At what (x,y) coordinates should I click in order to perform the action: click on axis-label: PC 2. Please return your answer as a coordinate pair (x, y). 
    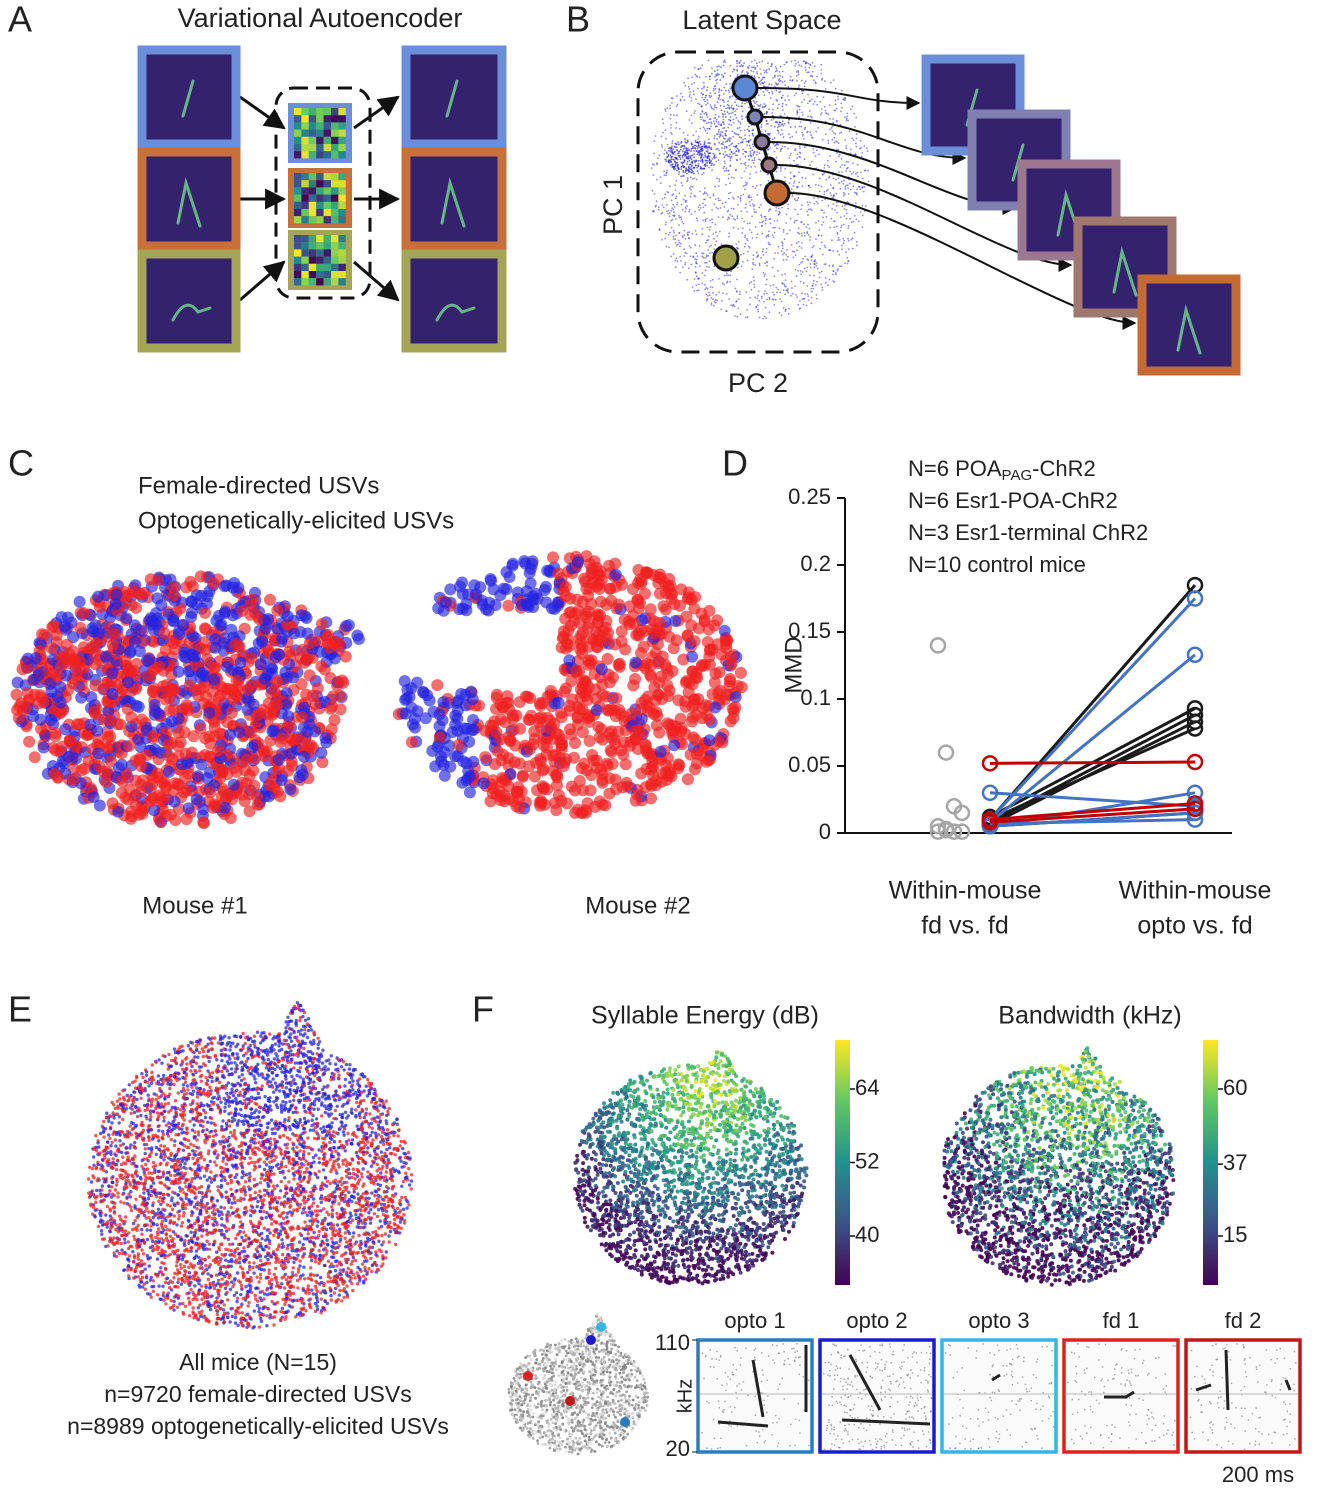
    Looking at the image, I should click on (758, 383).